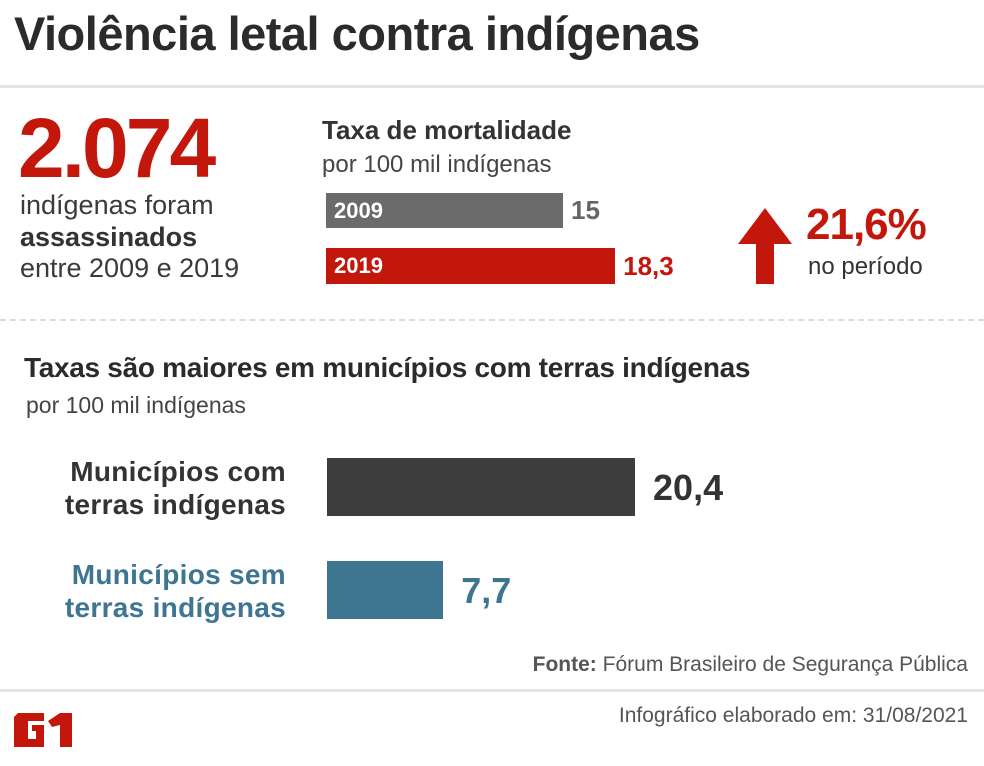  What do you see at coordinates (178, 574) in the screenshot?
I see `category-line: Municípios sem` at bounding box center [178, 574].